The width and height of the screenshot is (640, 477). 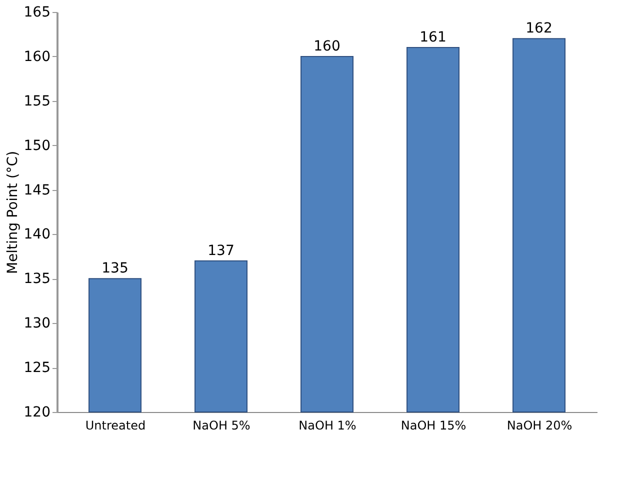 What do you see at coordinates (37, 101) in the screenshot?
I see `y-tick-label: 155` at bounding box center [37, 101].